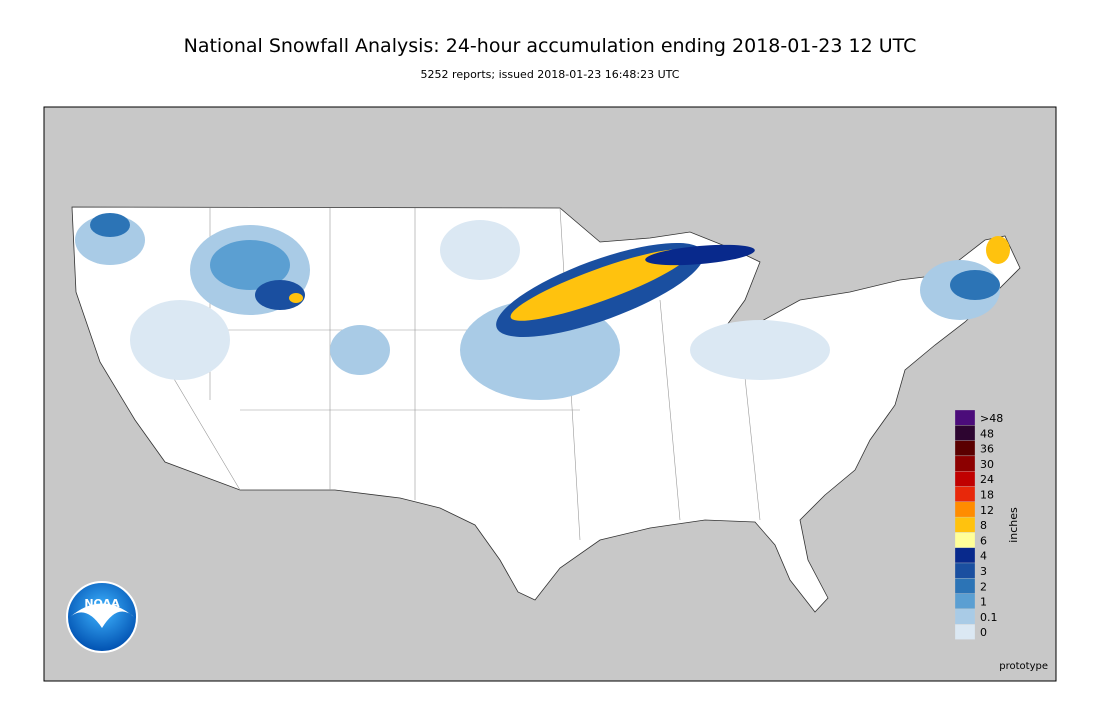 Image resolution: width=1100 pixels, height=721 pixels. I want to click on legend-label: 0.1, so click(989, 617).